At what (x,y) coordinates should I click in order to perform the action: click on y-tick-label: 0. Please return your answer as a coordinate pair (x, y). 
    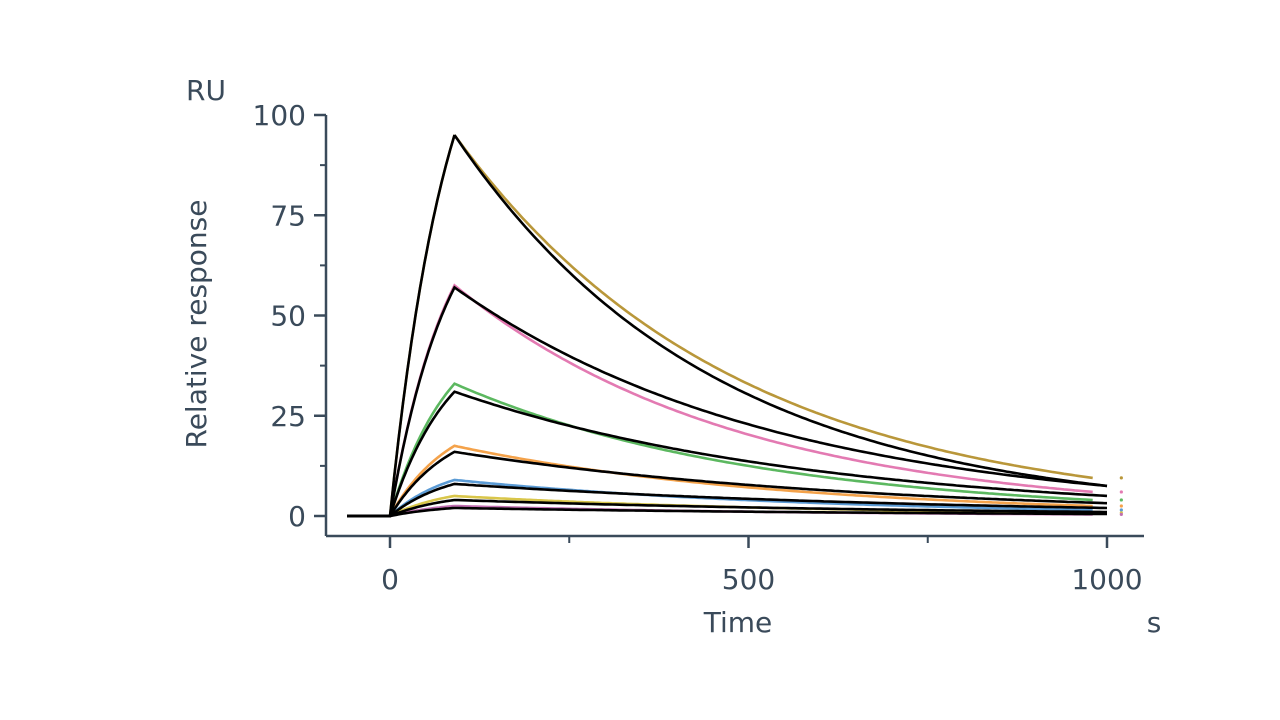
    Looking at the image, I should click on (297, 516).